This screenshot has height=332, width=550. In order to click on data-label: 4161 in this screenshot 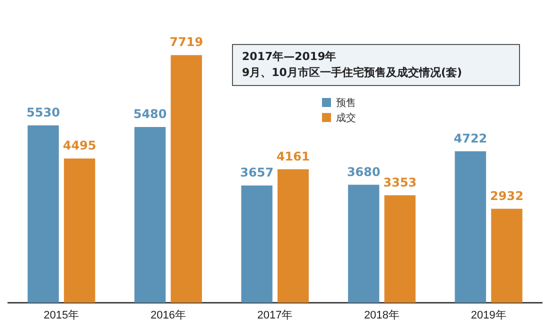, I will do `click(293, 156)`.